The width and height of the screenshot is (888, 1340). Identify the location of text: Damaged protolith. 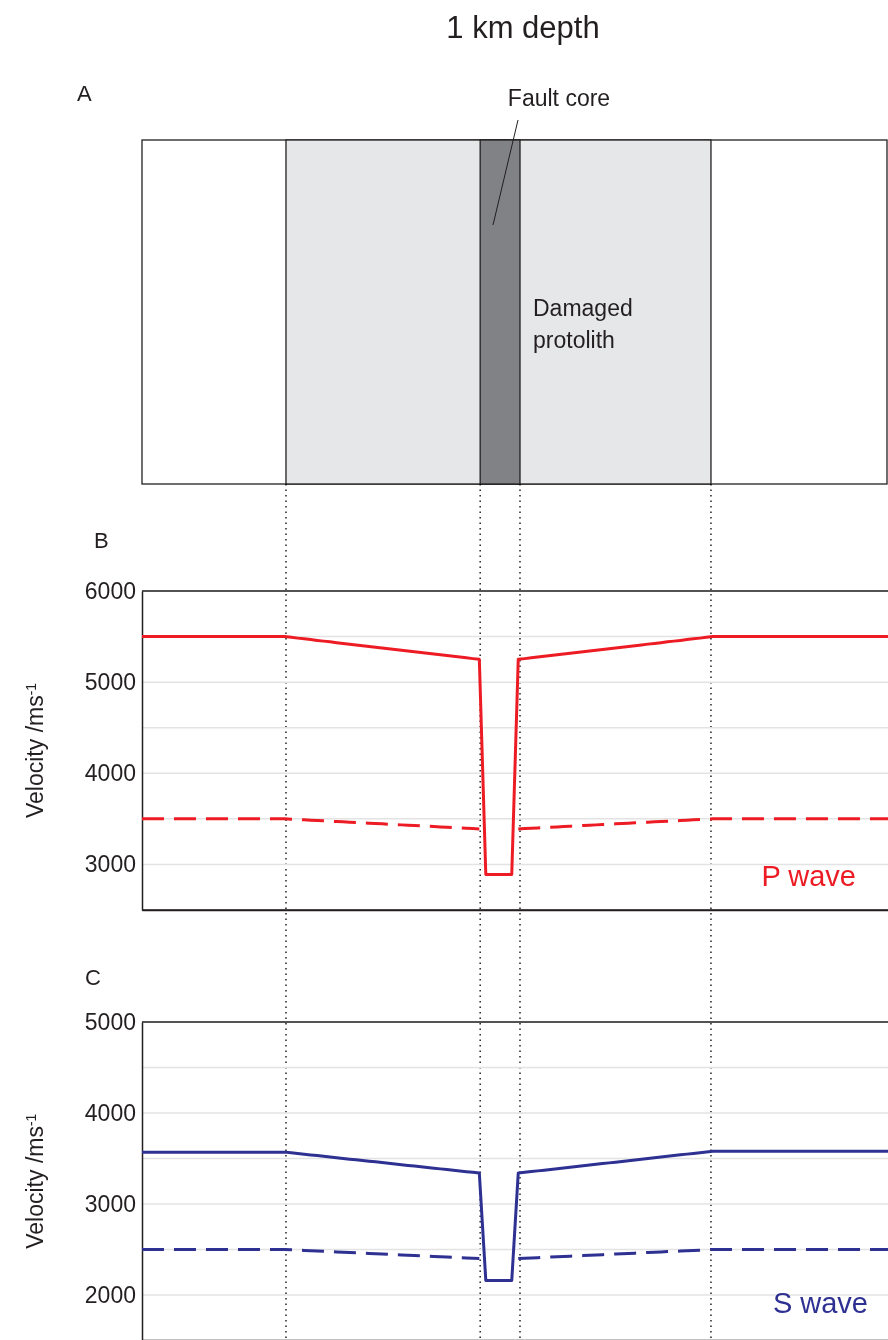
(583, 324).